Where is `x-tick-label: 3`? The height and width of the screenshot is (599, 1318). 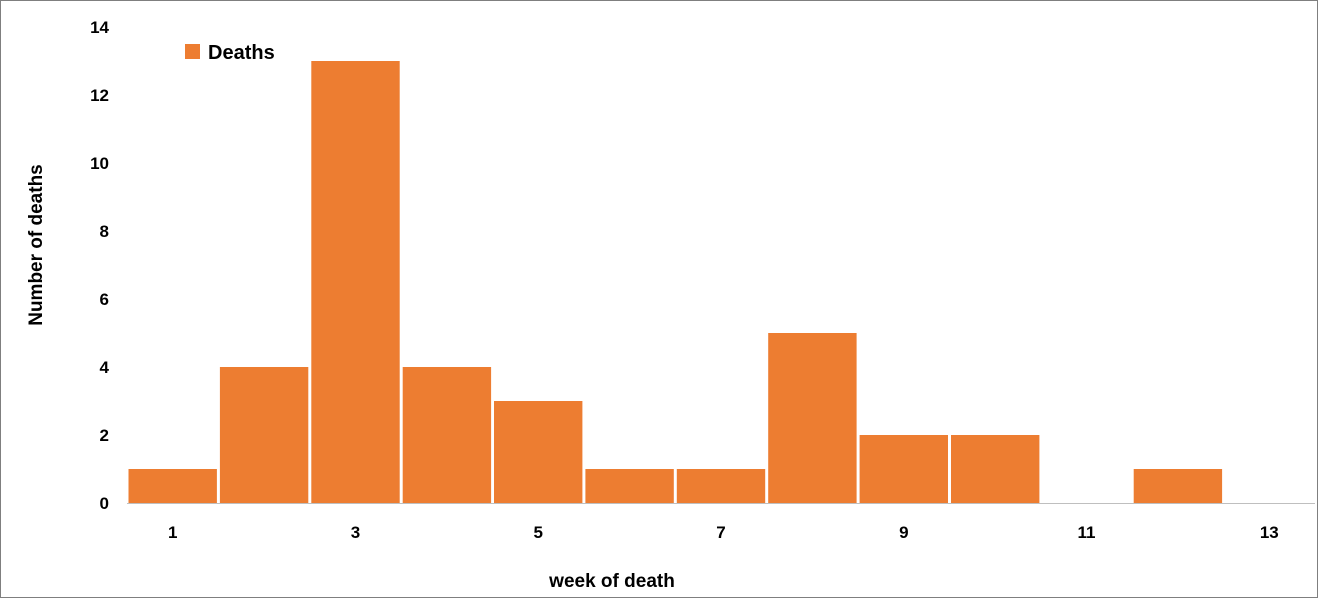
x-tick-label: 3 is located at coordinates (355, 532).